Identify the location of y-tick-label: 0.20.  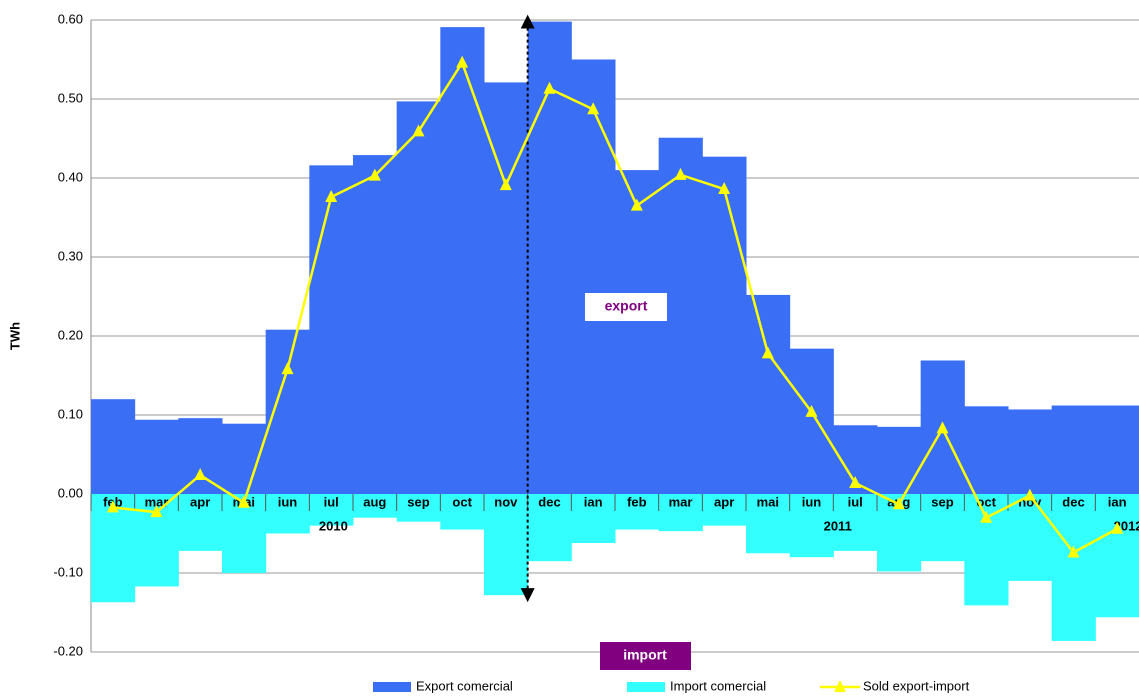
(70, 334).